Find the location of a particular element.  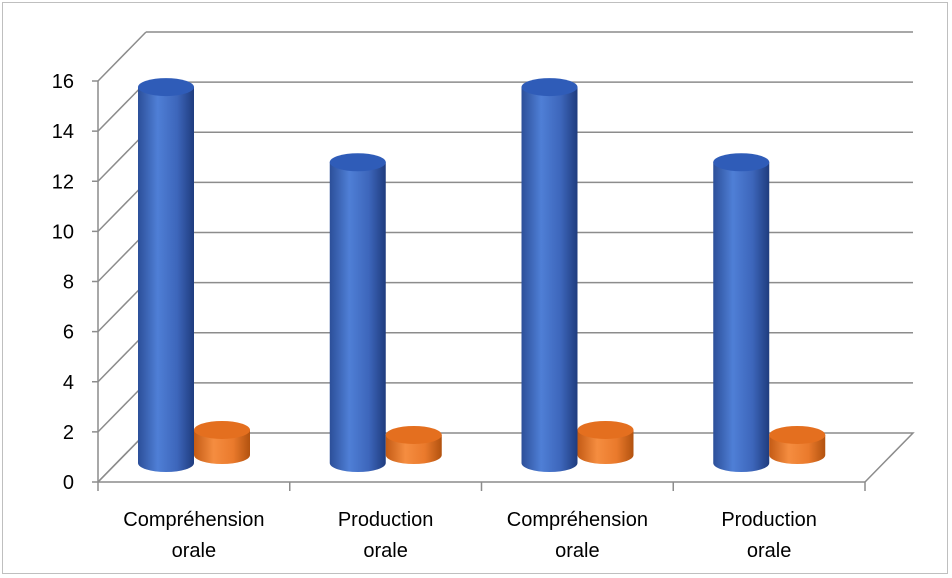

y-tick-label: 12 is located at coordinates (63, 182).